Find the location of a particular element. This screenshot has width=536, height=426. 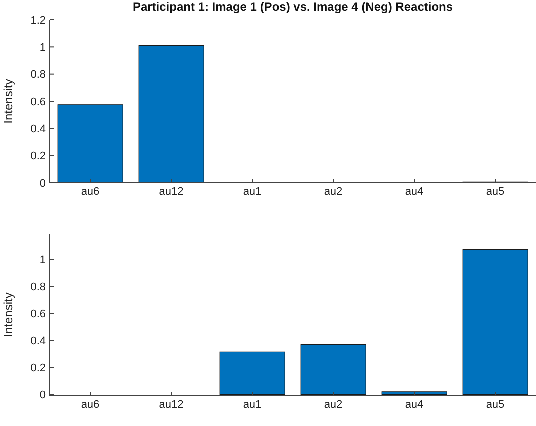

chart-title: Participant 1: Image 1 (Pos) vs. Image 4 (Neg) Reactions is located at coordinates (293, 7).